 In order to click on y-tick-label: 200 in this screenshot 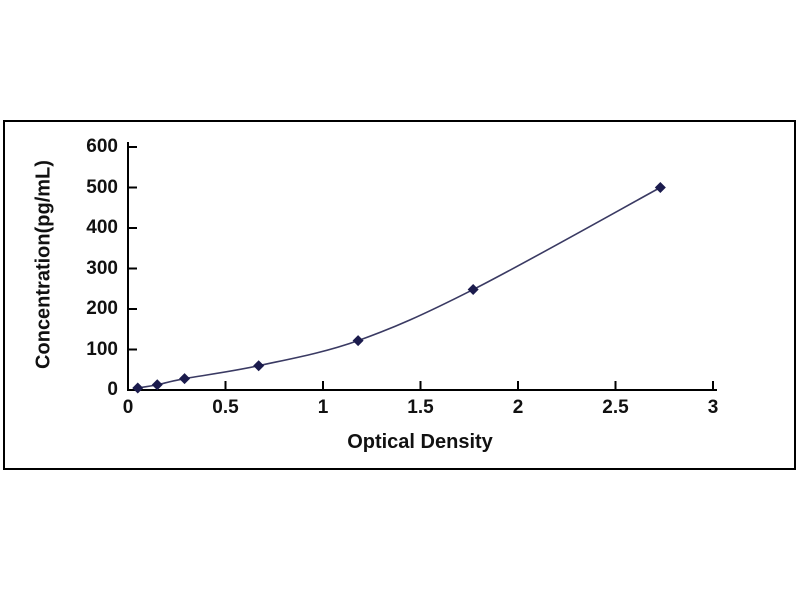, I will do `click(102, 308)`.